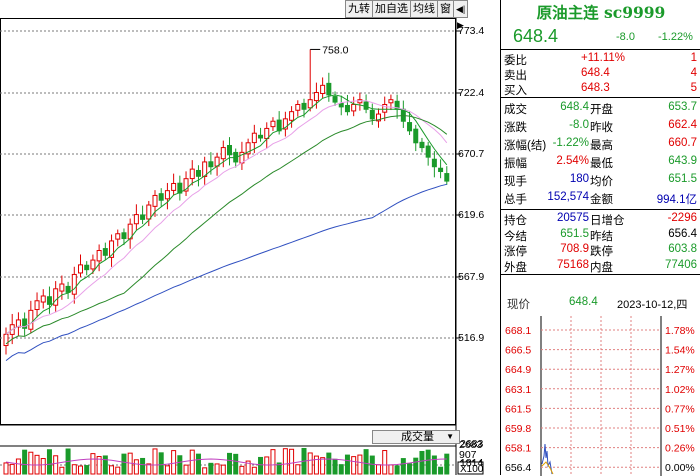 This screenshot has width=700, height=476. What do you see at coordinates (675, 37) in the screenshot?
I see `price-change-pct: -1.22%` at bounding box center [675, 37].